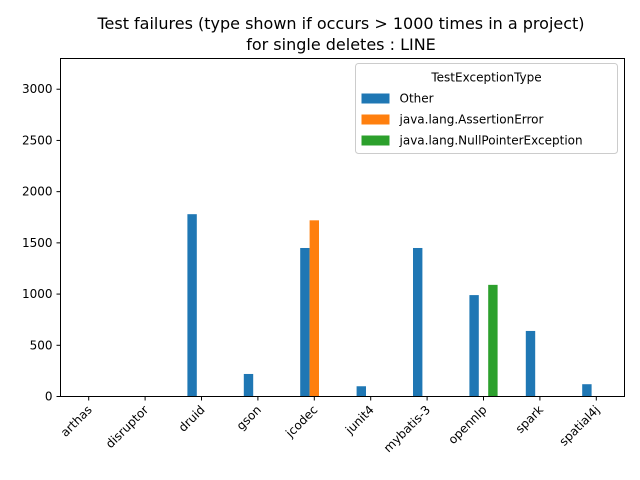  Describe the element at coordinates (127, 427) in the screenshot. I see `x-tick-label: disruptor` at that location.